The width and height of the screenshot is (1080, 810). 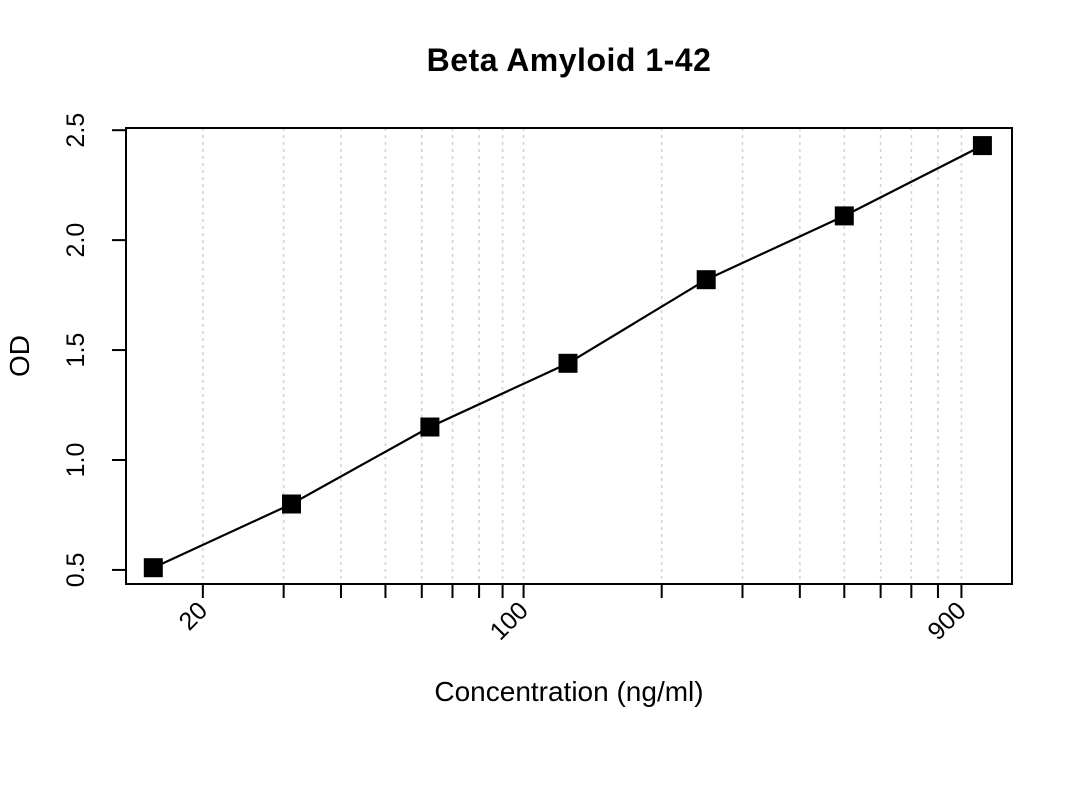 What do you see at coordinates (509, 620) in the screenshot?
I see `x-tick-label: 100` at bounding box center [509, 620].